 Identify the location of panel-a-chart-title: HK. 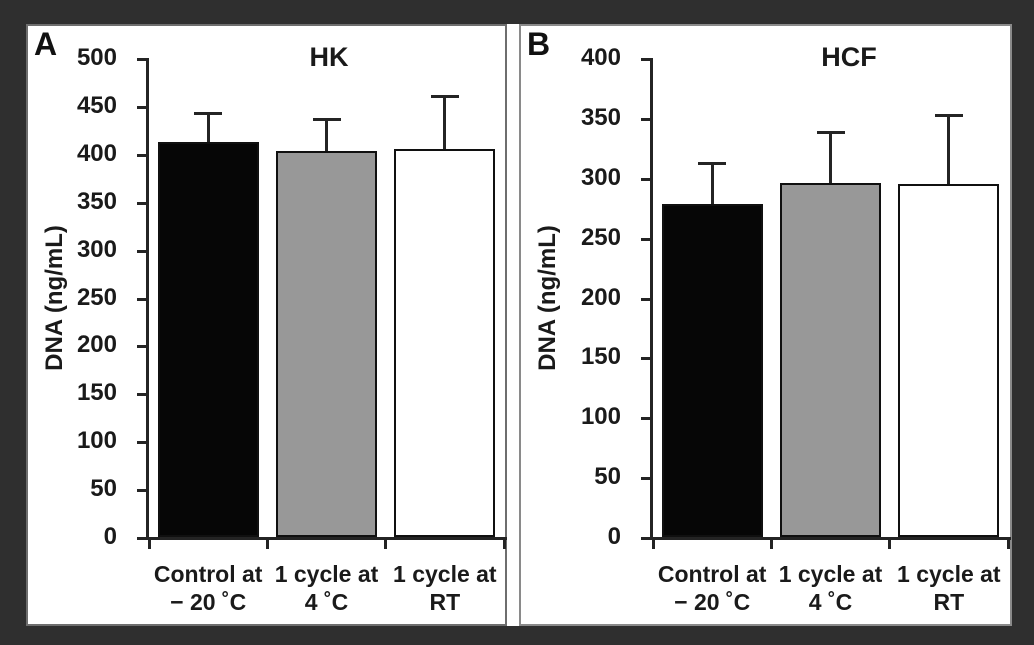
(329, 57).